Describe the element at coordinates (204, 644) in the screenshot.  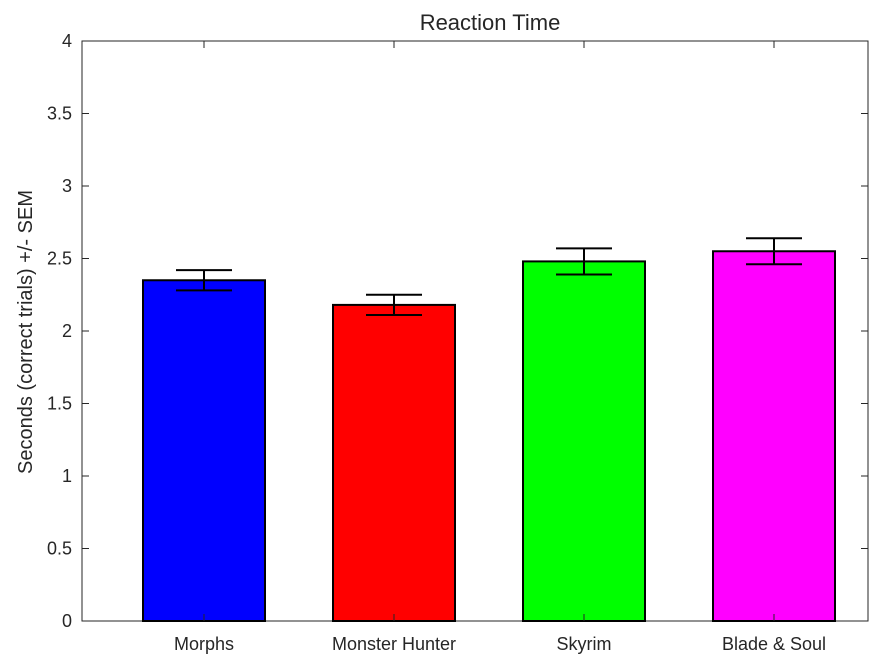
I see `x-tick-label: Morphs` at that location.